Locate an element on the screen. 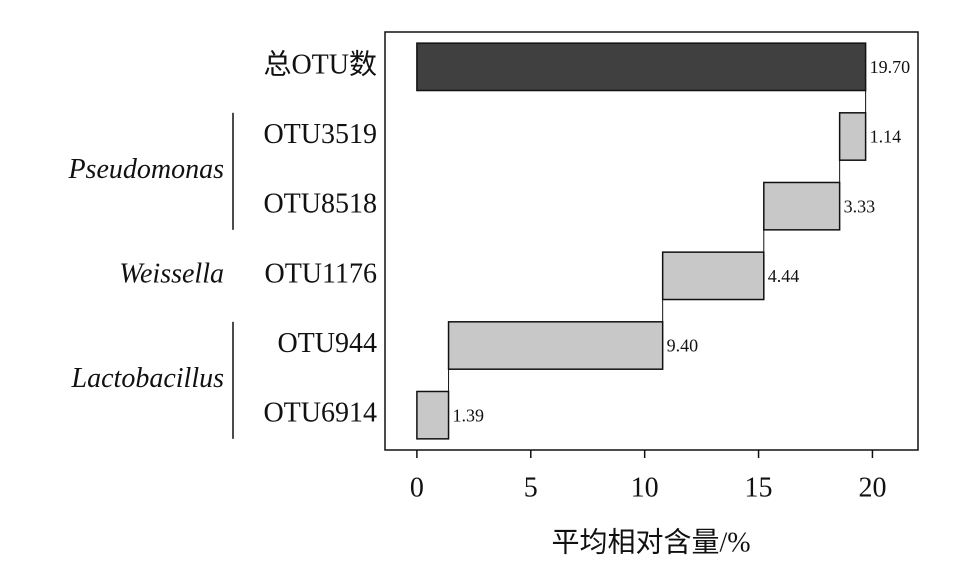 This screenshot has width=967, height=576. category-label: OTU6914 is located at coordinates (320, 413).